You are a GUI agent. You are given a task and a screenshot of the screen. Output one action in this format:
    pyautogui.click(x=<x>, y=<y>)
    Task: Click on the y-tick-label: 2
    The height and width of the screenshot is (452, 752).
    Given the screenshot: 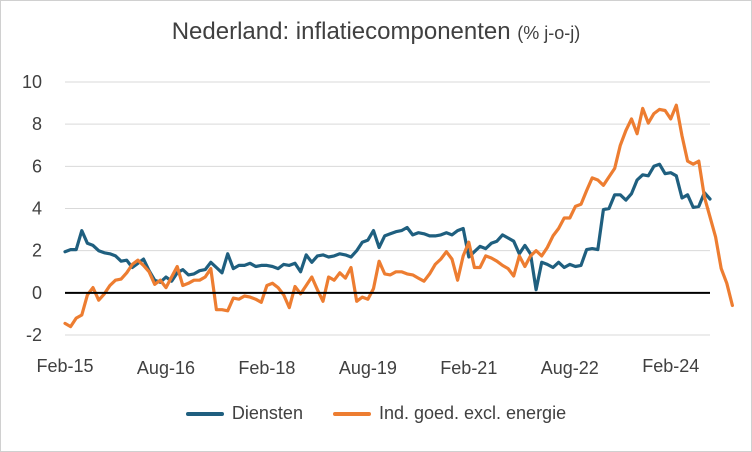 What is the action you would take?
    pyautogui.click(x=37, y=251)
    